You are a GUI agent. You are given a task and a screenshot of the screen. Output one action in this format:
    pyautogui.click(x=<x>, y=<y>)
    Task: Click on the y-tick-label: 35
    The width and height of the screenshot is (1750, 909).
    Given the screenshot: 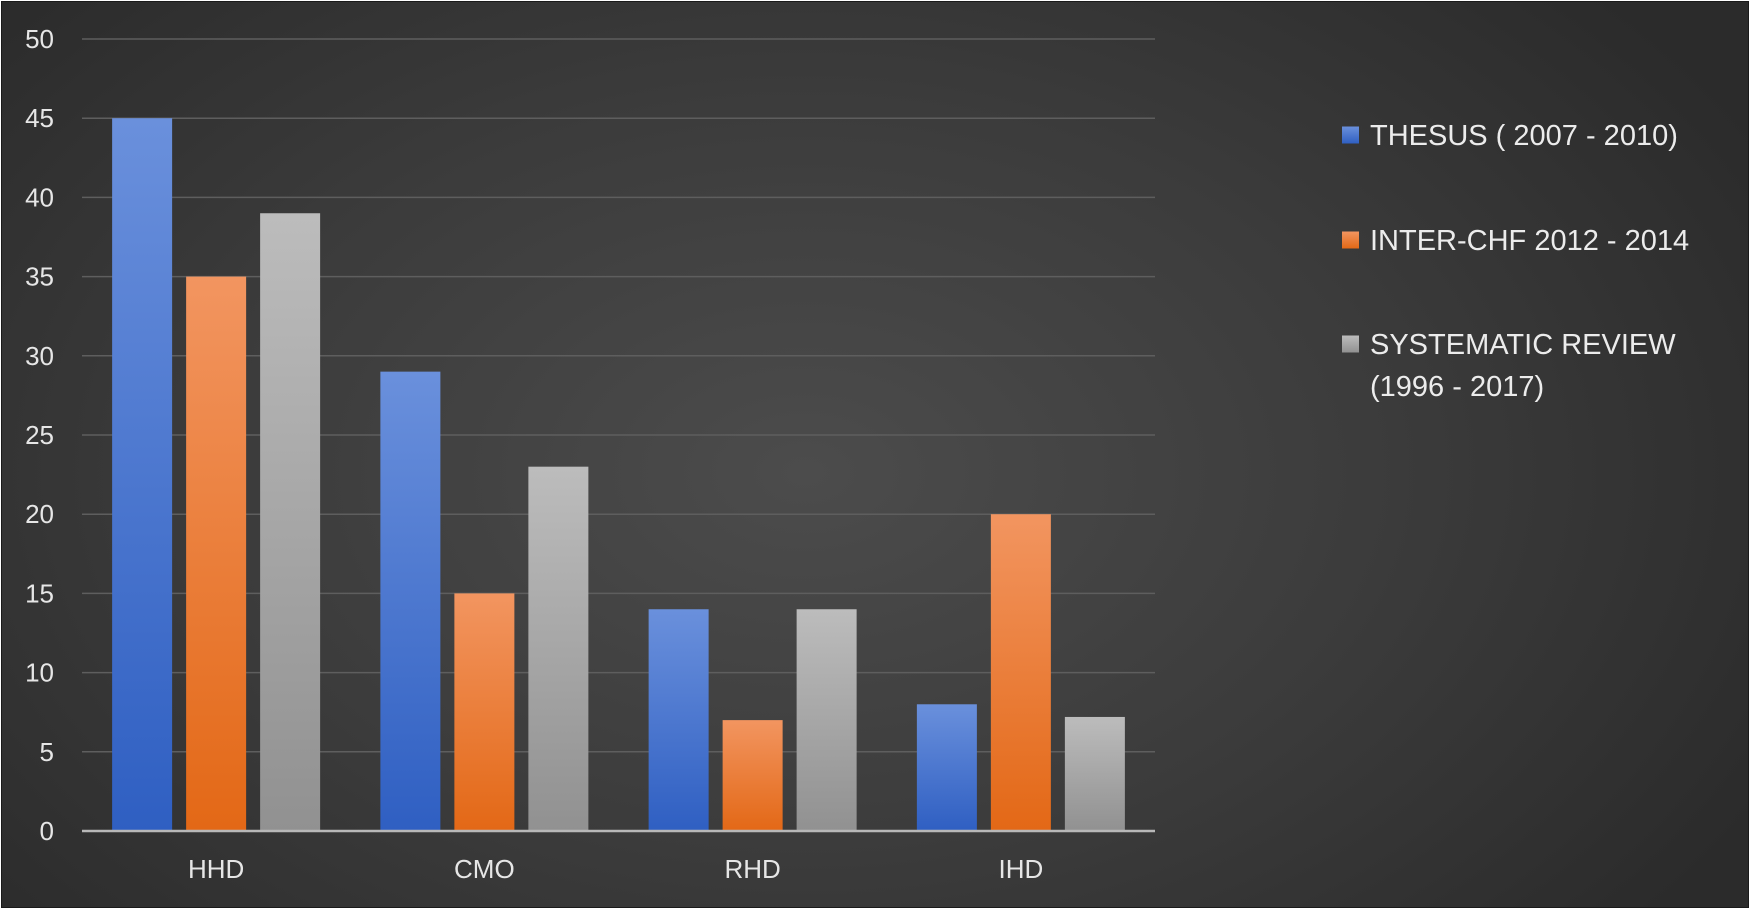 What is the action you would take?
    pyautogui.click(x=39, y=277)
    